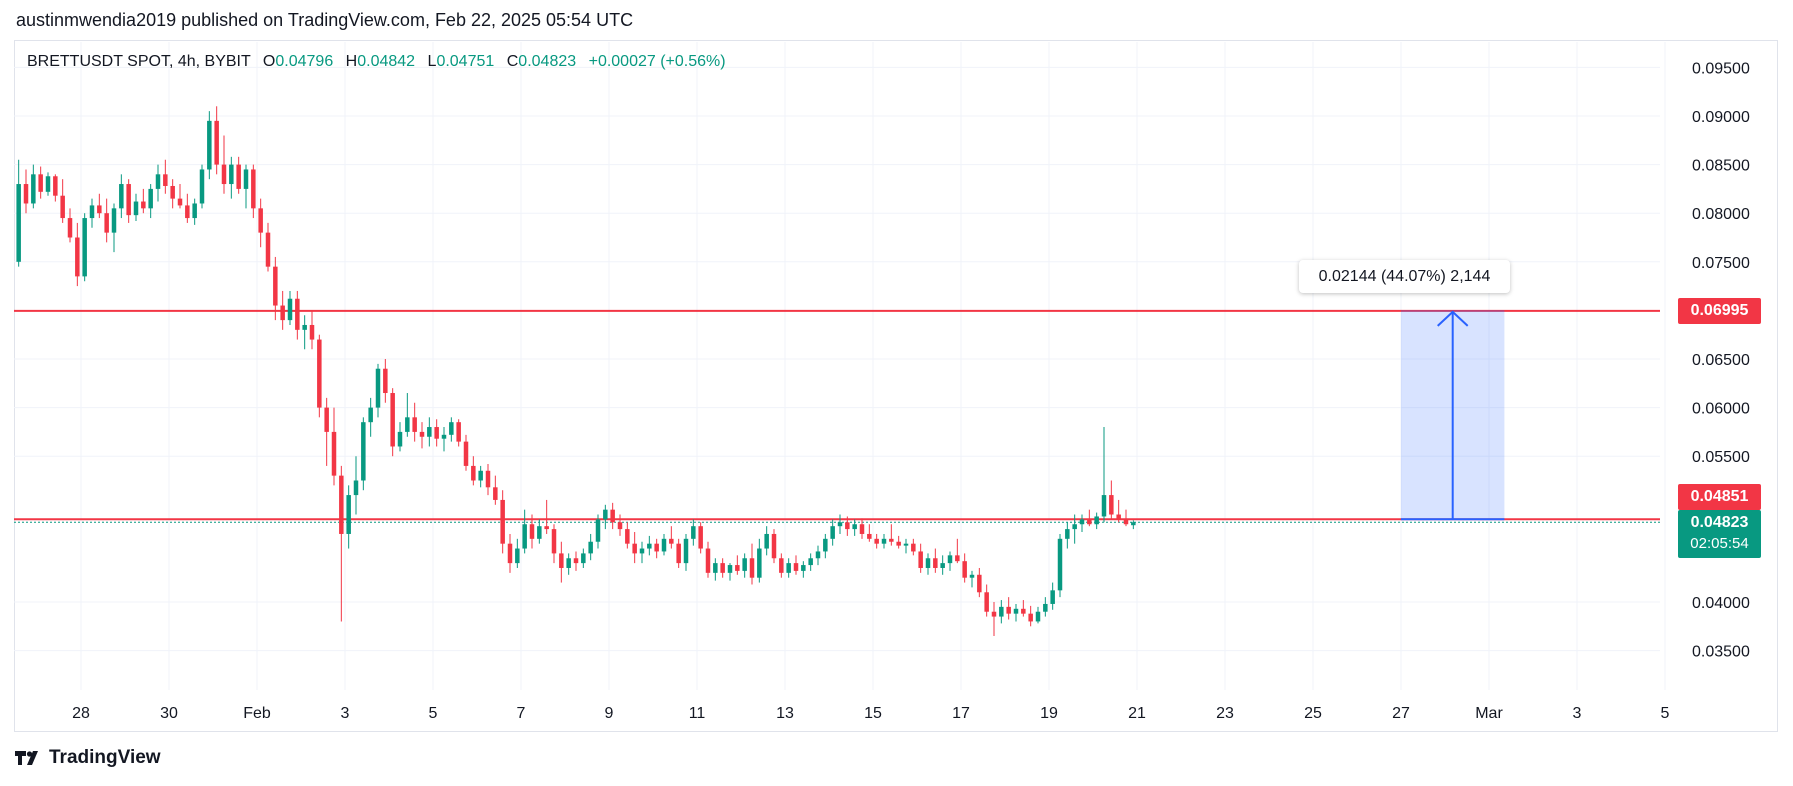 The width and height of the screenshot is (1793, 786). Describe the element at coordinates (1225, 713) in the screenshot. I see `time-tick-label: 23` at that location.